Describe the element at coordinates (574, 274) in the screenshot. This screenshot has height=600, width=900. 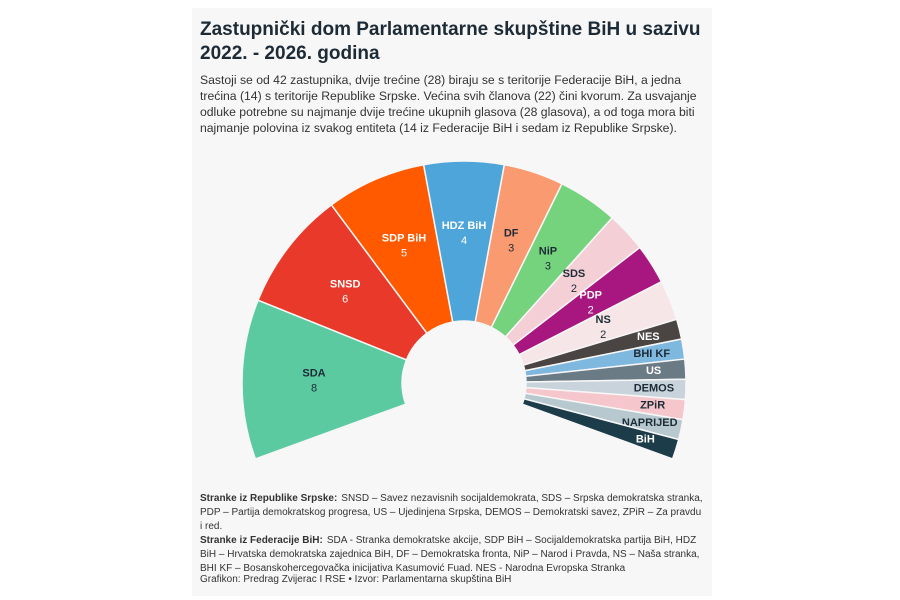
I see `segment-label: SDS` at that location.